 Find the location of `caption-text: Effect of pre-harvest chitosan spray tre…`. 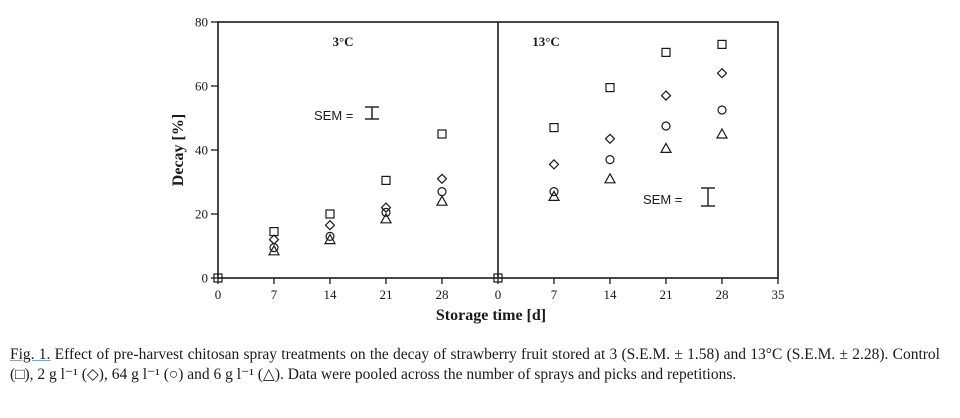

caption-text: Effect of pre-harvest chitosan spray tre… is located at coordinates (475, 364).